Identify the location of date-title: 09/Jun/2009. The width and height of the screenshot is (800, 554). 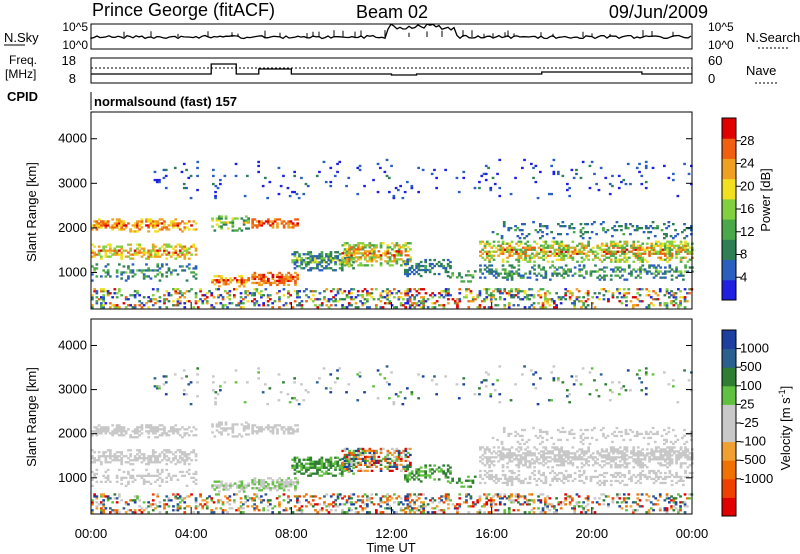
(658, 12).